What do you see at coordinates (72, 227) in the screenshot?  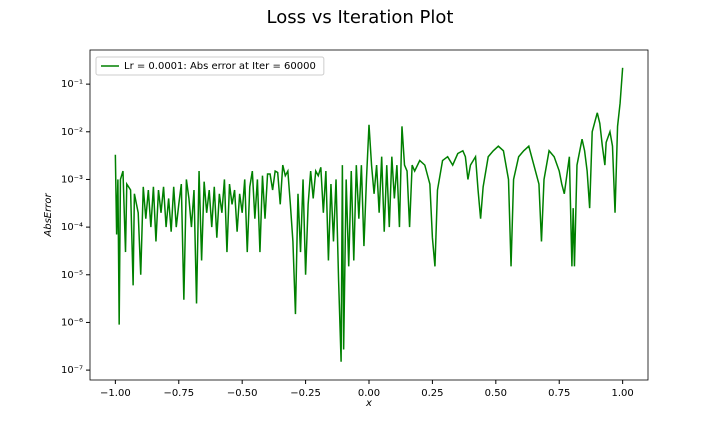 I see `y-tick-label: 10⁻⁴` at bounding box center [72, 227].